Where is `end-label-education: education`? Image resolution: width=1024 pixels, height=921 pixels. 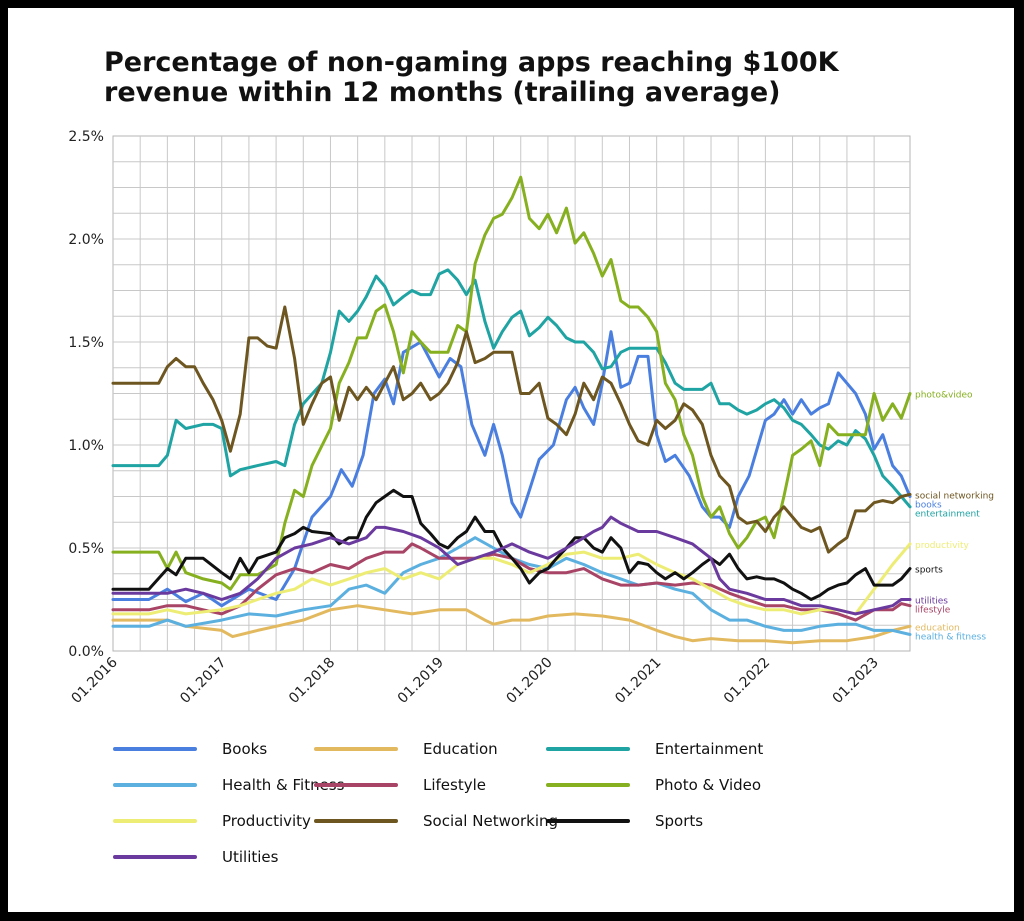
end-label-education: education is located at coordinates (937, 628).